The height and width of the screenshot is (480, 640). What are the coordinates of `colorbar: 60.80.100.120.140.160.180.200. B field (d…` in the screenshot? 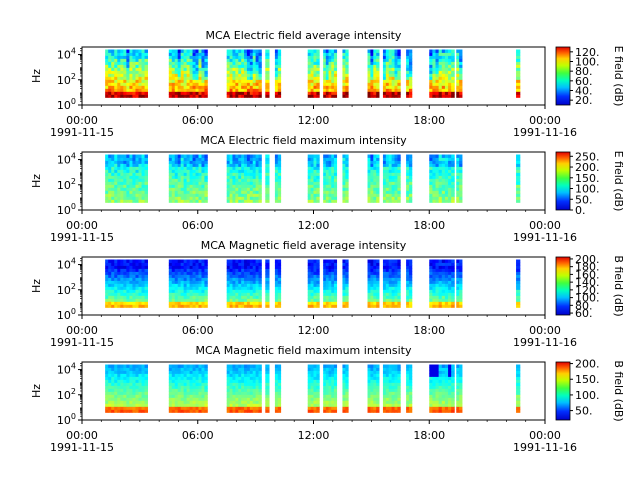 It's located at (590, 286).